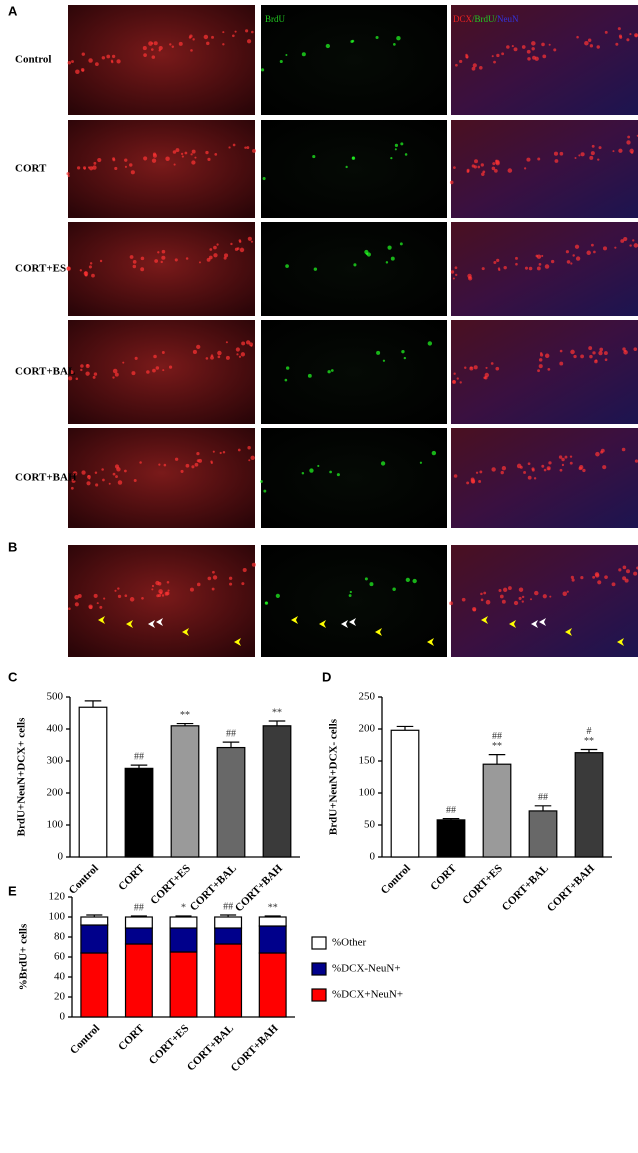 This screenshot has width=638, height=1153. What do you see at coordinates (486, 19) in the screenshot?
I see `channel-label: DCX/BrdU/NeuN` at bounding box center [486, 19].